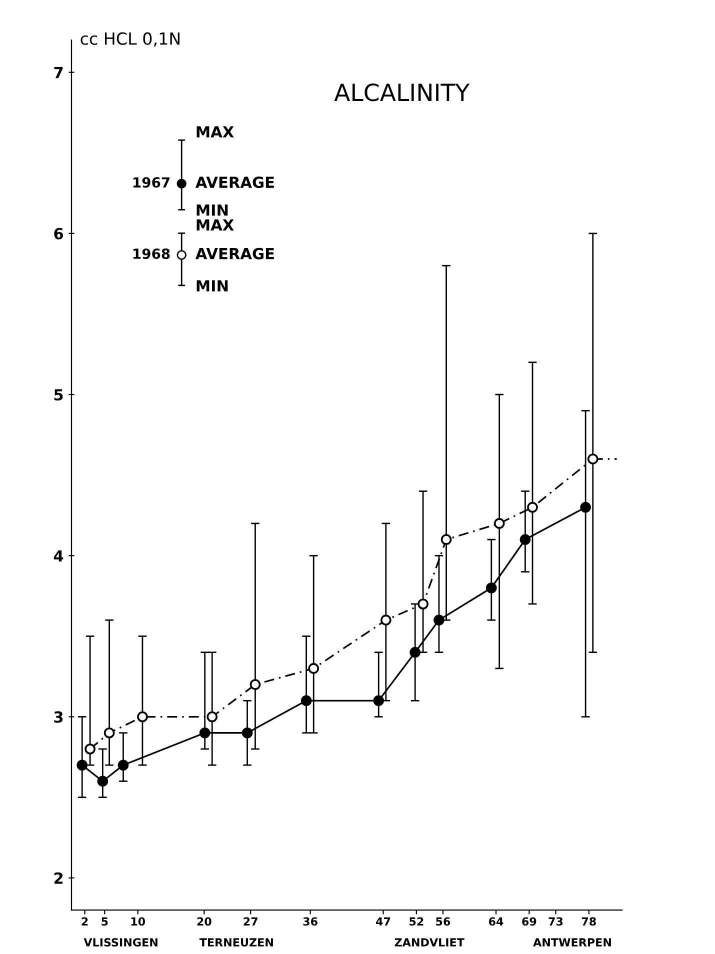  Describe the element at coordinates (152, 182) in the screenshot. I see `legend-label: 1967` at that location.